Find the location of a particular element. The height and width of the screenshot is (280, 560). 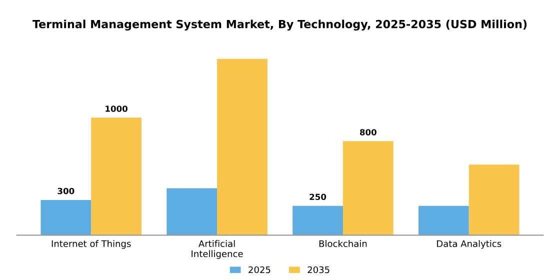

legend-label: 2035 is located at coordinates (319, 270).